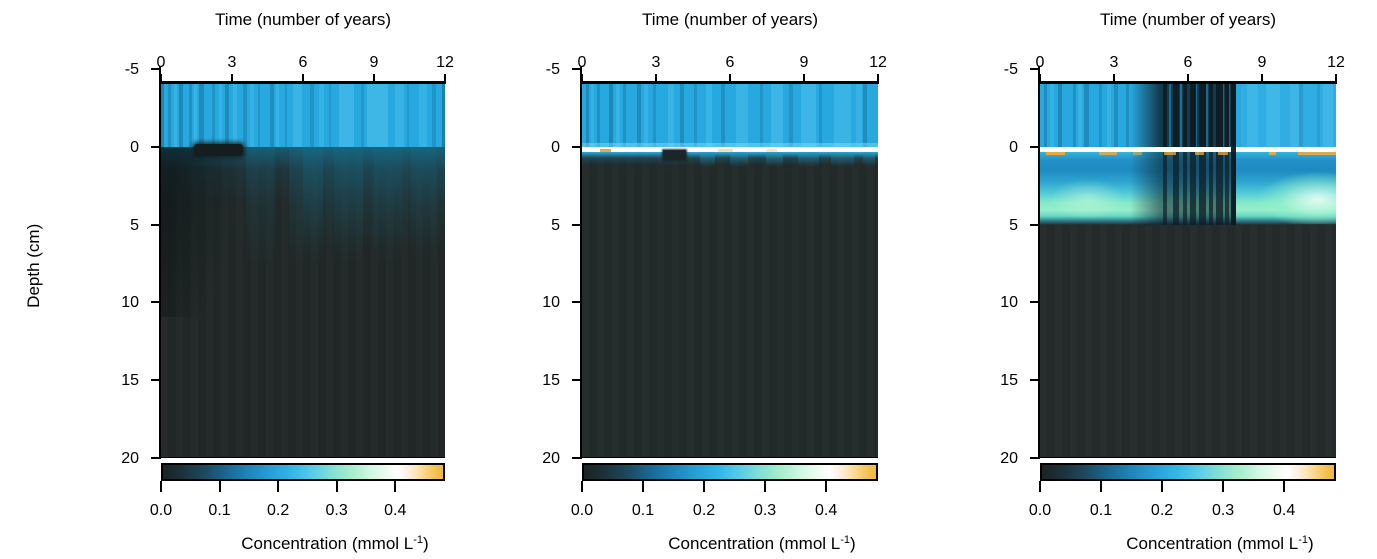  Describe the element at coordinates (303, 62) in the screenshot. I see `panel1-x-tick-label: 6` at that location.